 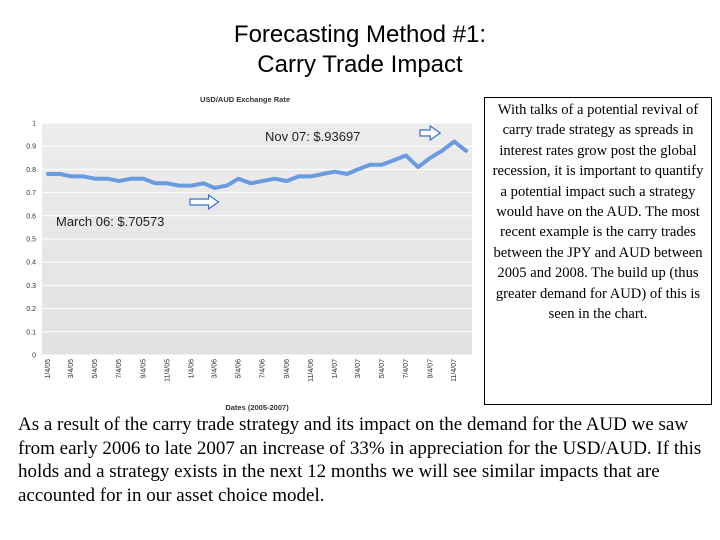 What do you see at coordinates (257, 407) in the screenshot?
I see `x-axis-label: Dates (2005-2007)` at bounding box center [257, 407].